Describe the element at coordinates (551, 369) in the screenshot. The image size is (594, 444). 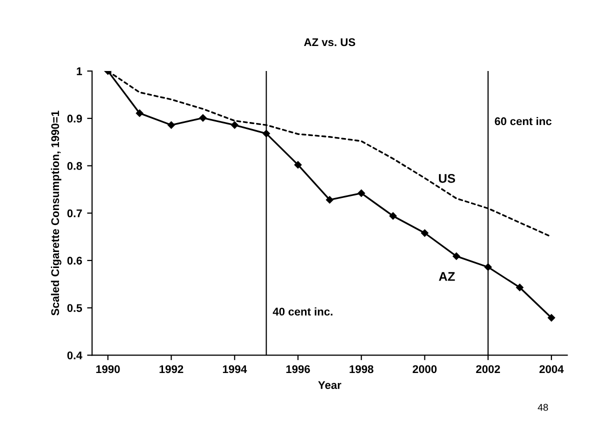
I see `x-tick-label: 2004` at that location.